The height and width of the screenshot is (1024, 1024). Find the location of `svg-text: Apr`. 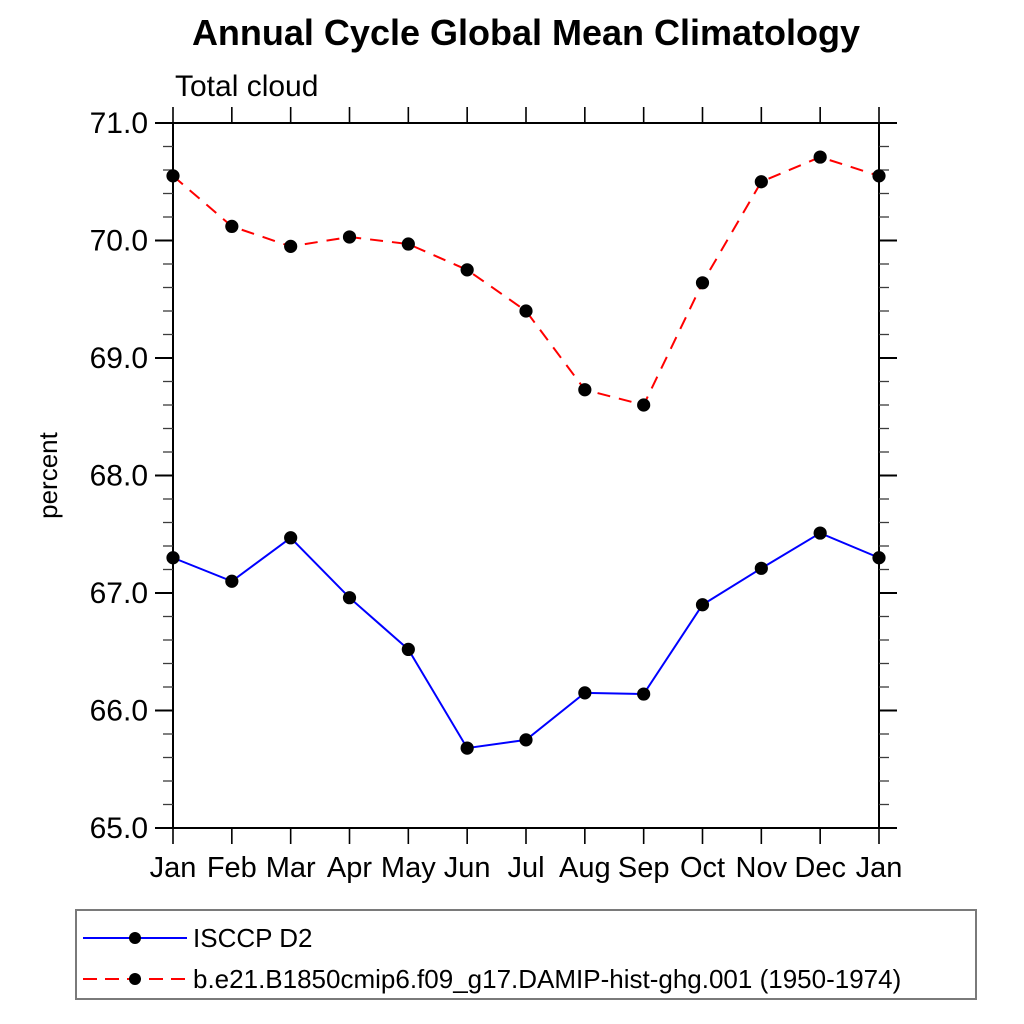

svg-text: Apr is located at coordinates (349, 868).